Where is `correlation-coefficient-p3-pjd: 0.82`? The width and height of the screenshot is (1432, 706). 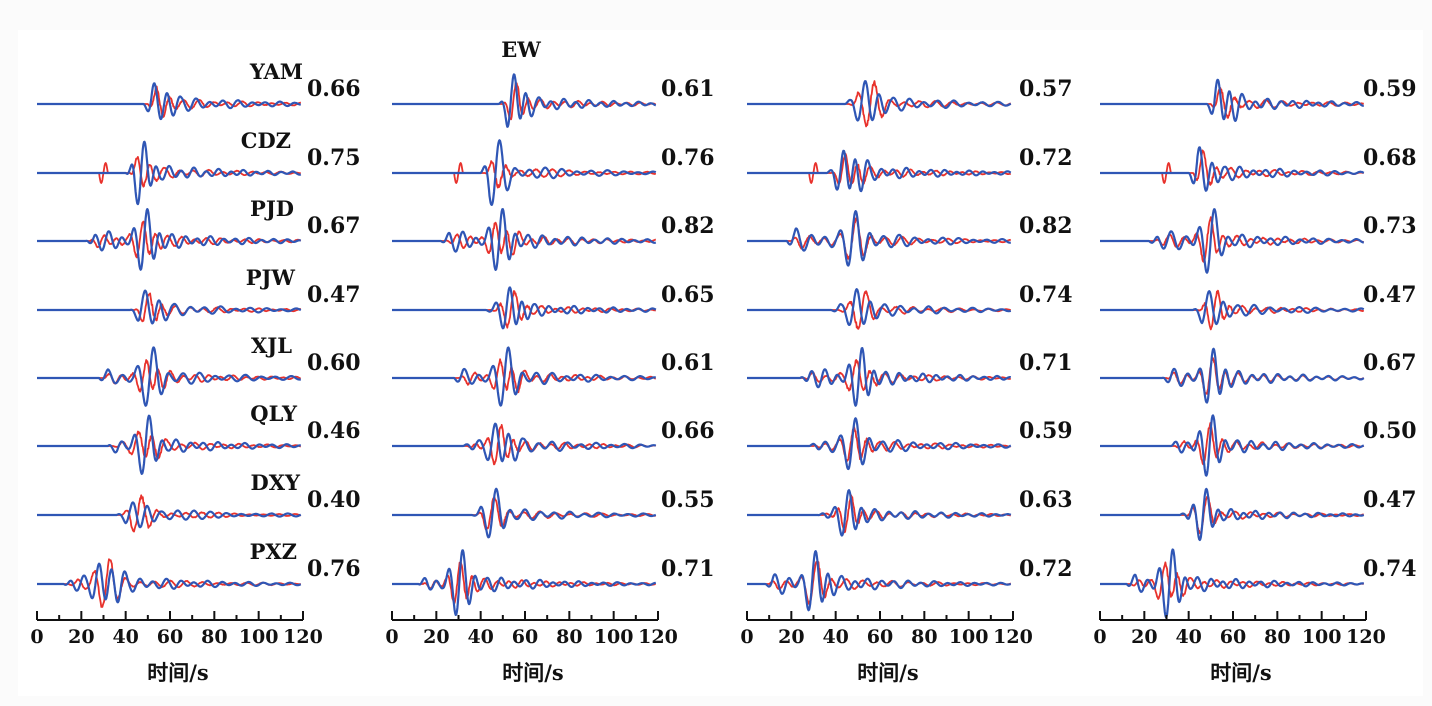
correlation-coefficient-p3-pjd: 0.82 is located at coordinates (1046, 226).